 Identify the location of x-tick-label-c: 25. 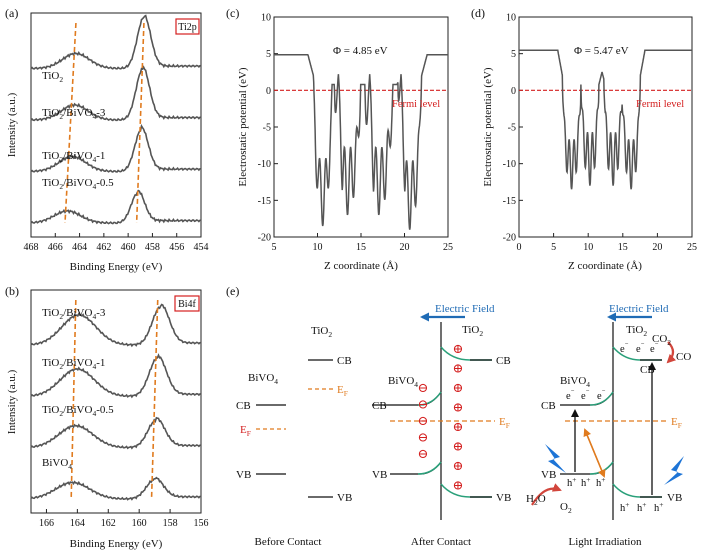
(448, 247).